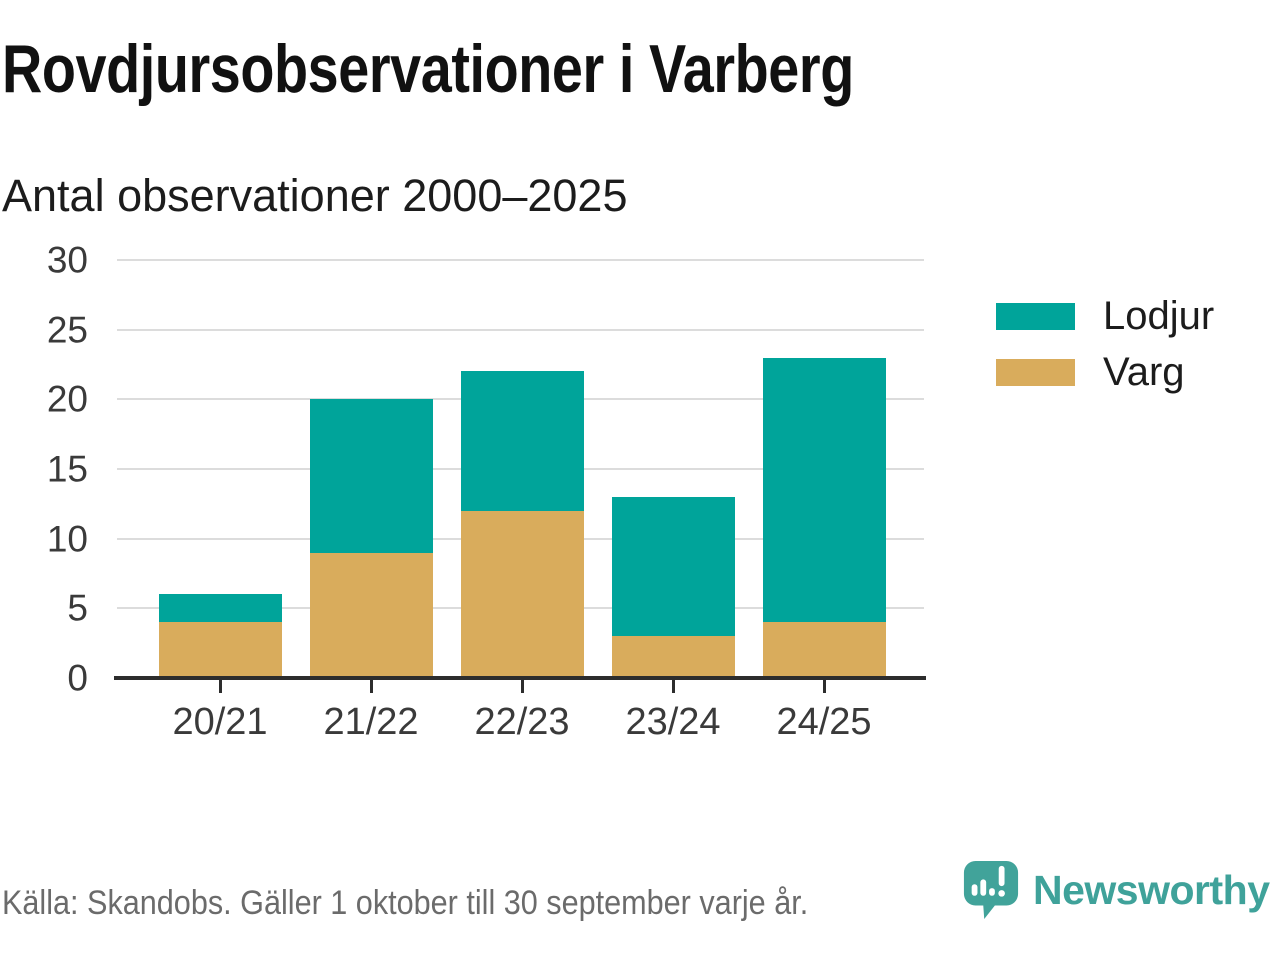  I want to click on x-tick-label-22-23: 22/23, so click(522, 722).